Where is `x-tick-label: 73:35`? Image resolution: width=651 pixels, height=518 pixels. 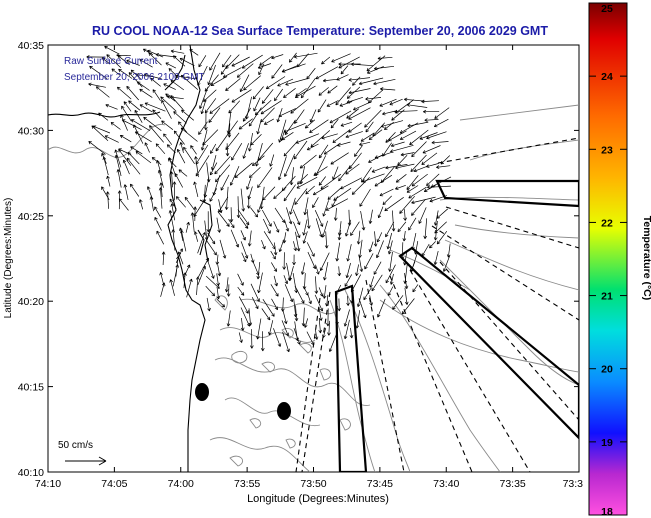 x-tick-label: 73:35 is located at coordinates (512, 484).